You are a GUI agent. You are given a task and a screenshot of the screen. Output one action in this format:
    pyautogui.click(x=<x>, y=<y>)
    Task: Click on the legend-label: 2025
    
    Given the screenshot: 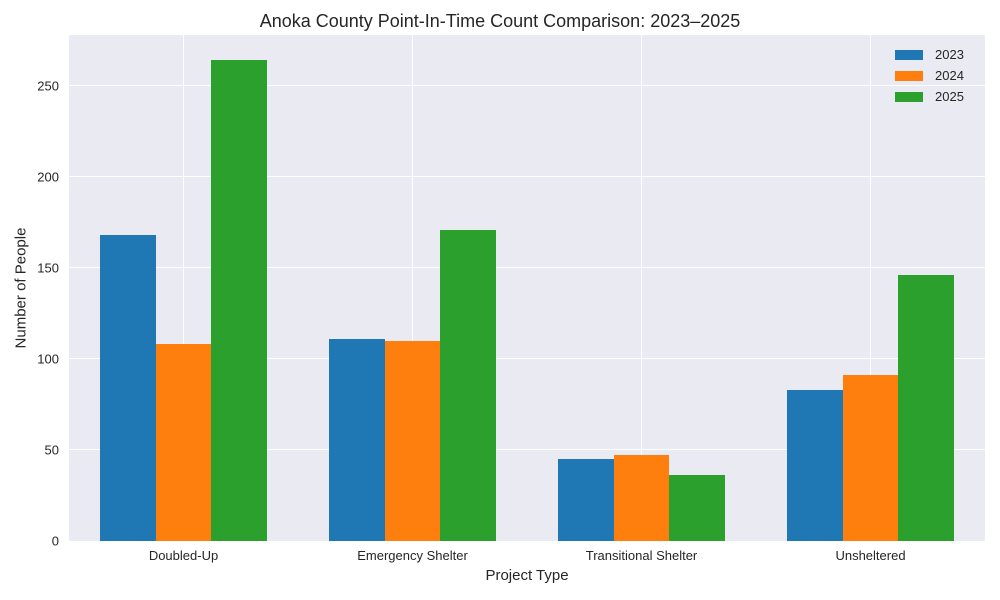 What is the action you would take?
    pyautogui.click(x=949, y=96)
    